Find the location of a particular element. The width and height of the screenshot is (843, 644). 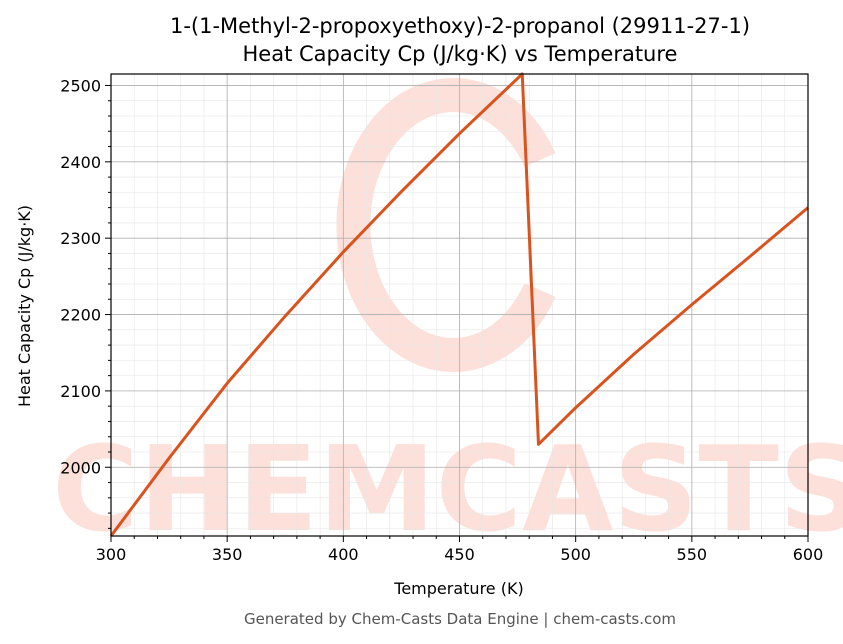

chart-subtitle: Heat Capacity Cp (J/kg·K) vs Temperature is located at coordinates (460, 54).